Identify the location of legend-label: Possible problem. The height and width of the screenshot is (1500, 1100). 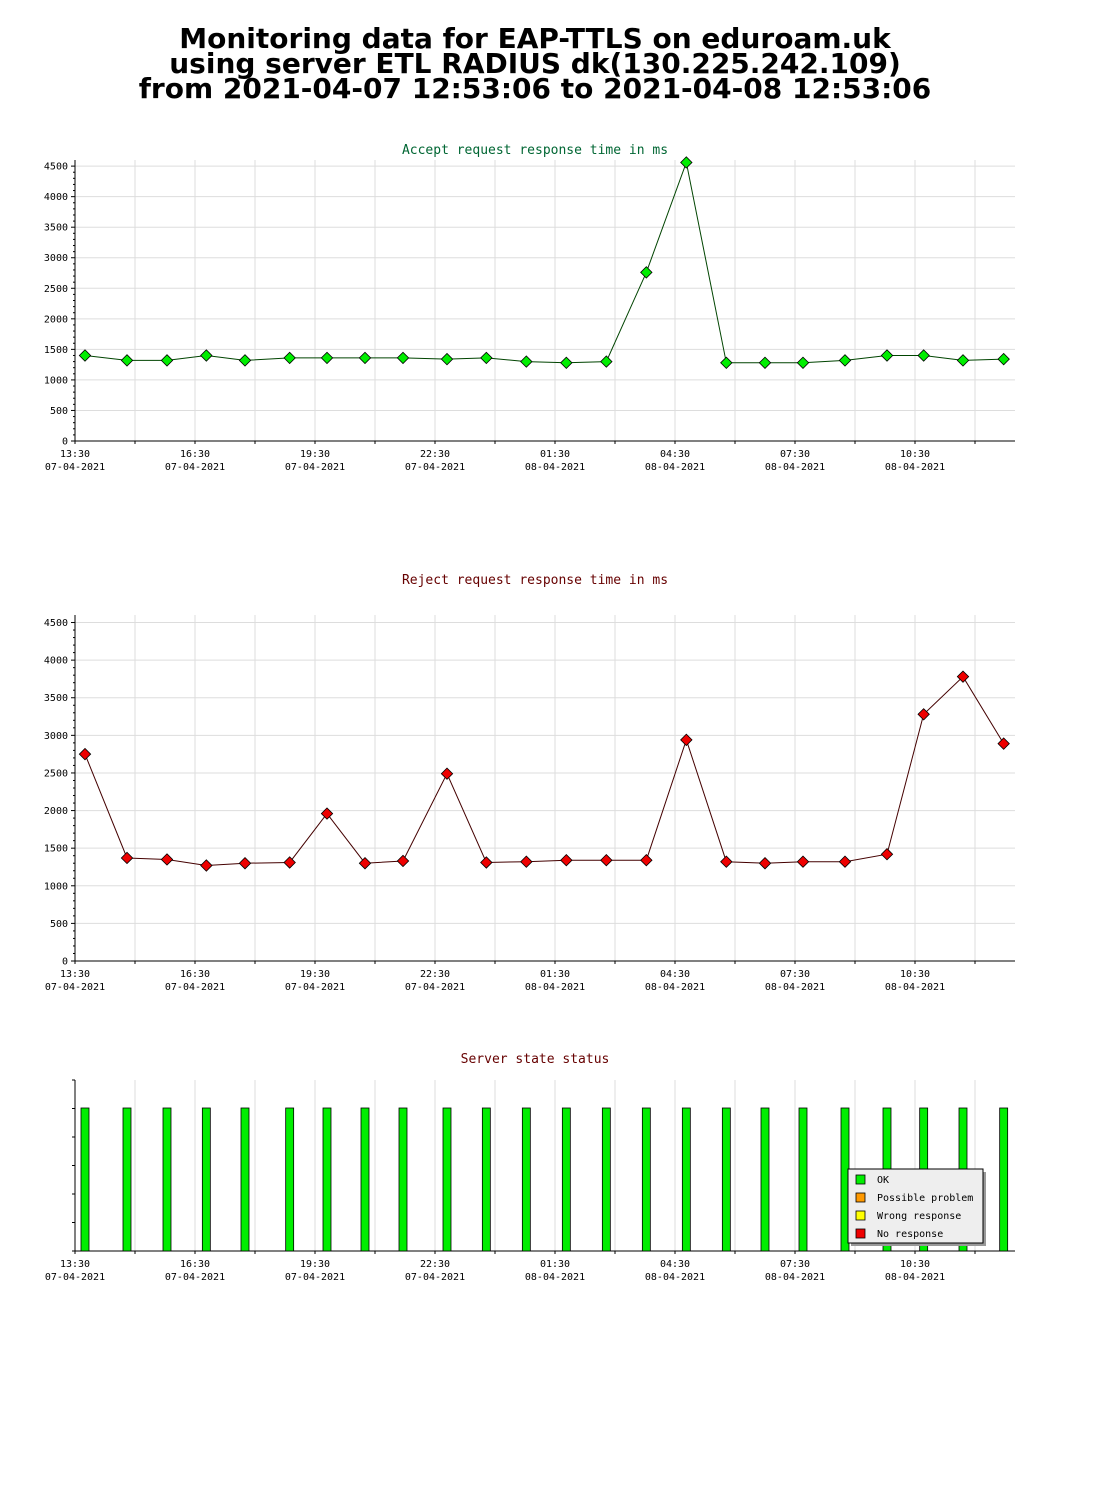
(925, 1198).